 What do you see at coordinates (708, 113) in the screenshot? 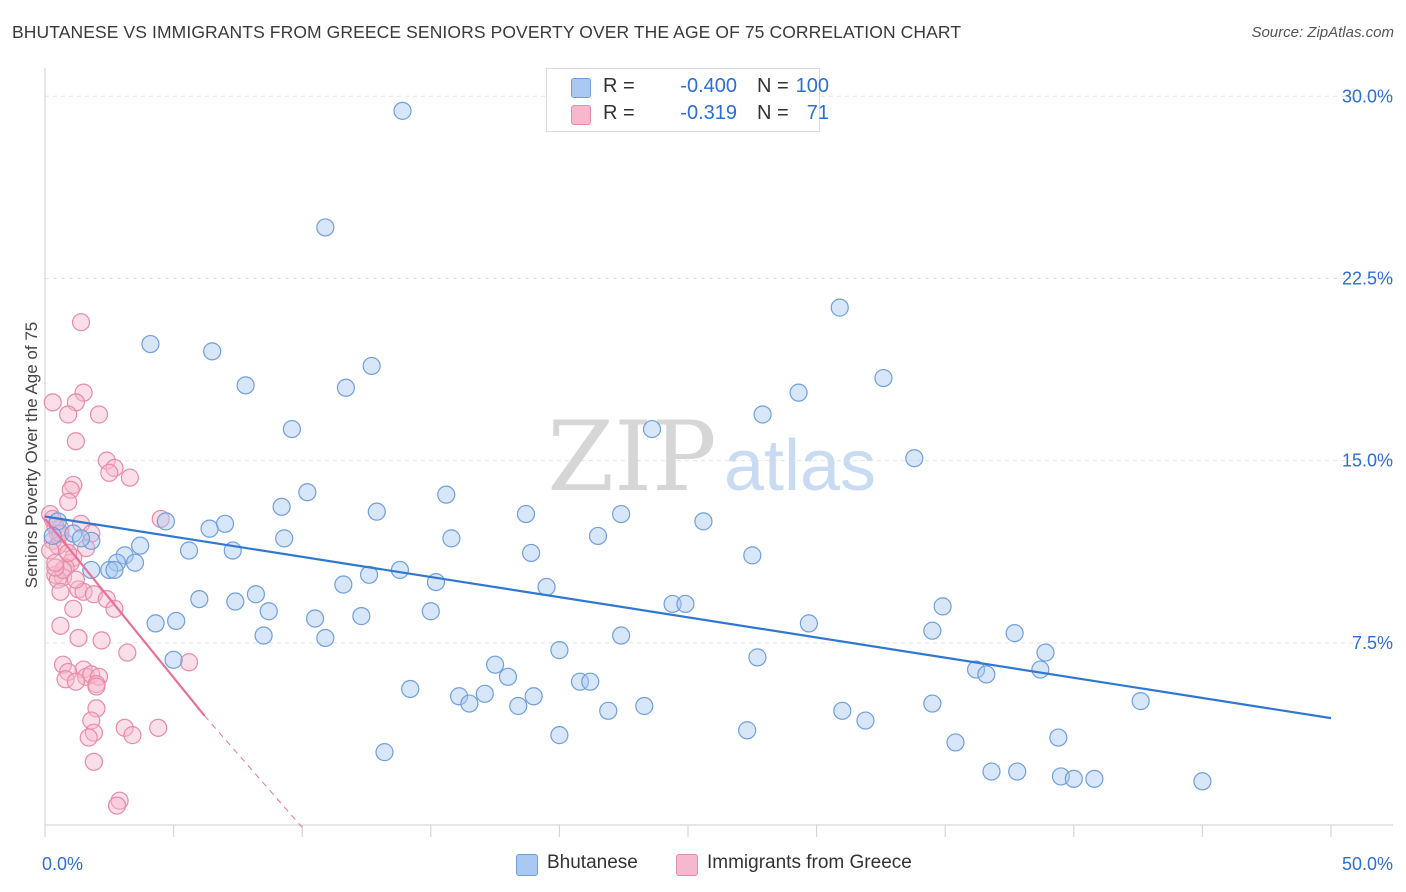
I see `legend-r-value: -0.319` at bounding box center [708, 113].